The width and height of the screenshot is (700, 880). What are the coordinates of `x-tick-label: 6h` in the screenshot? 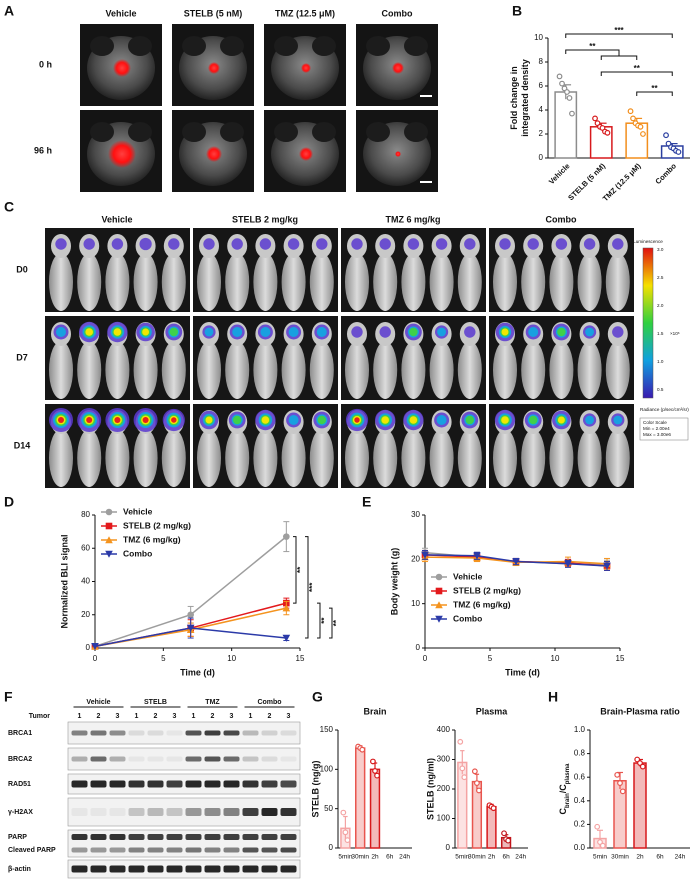 It's located at (506, 857).